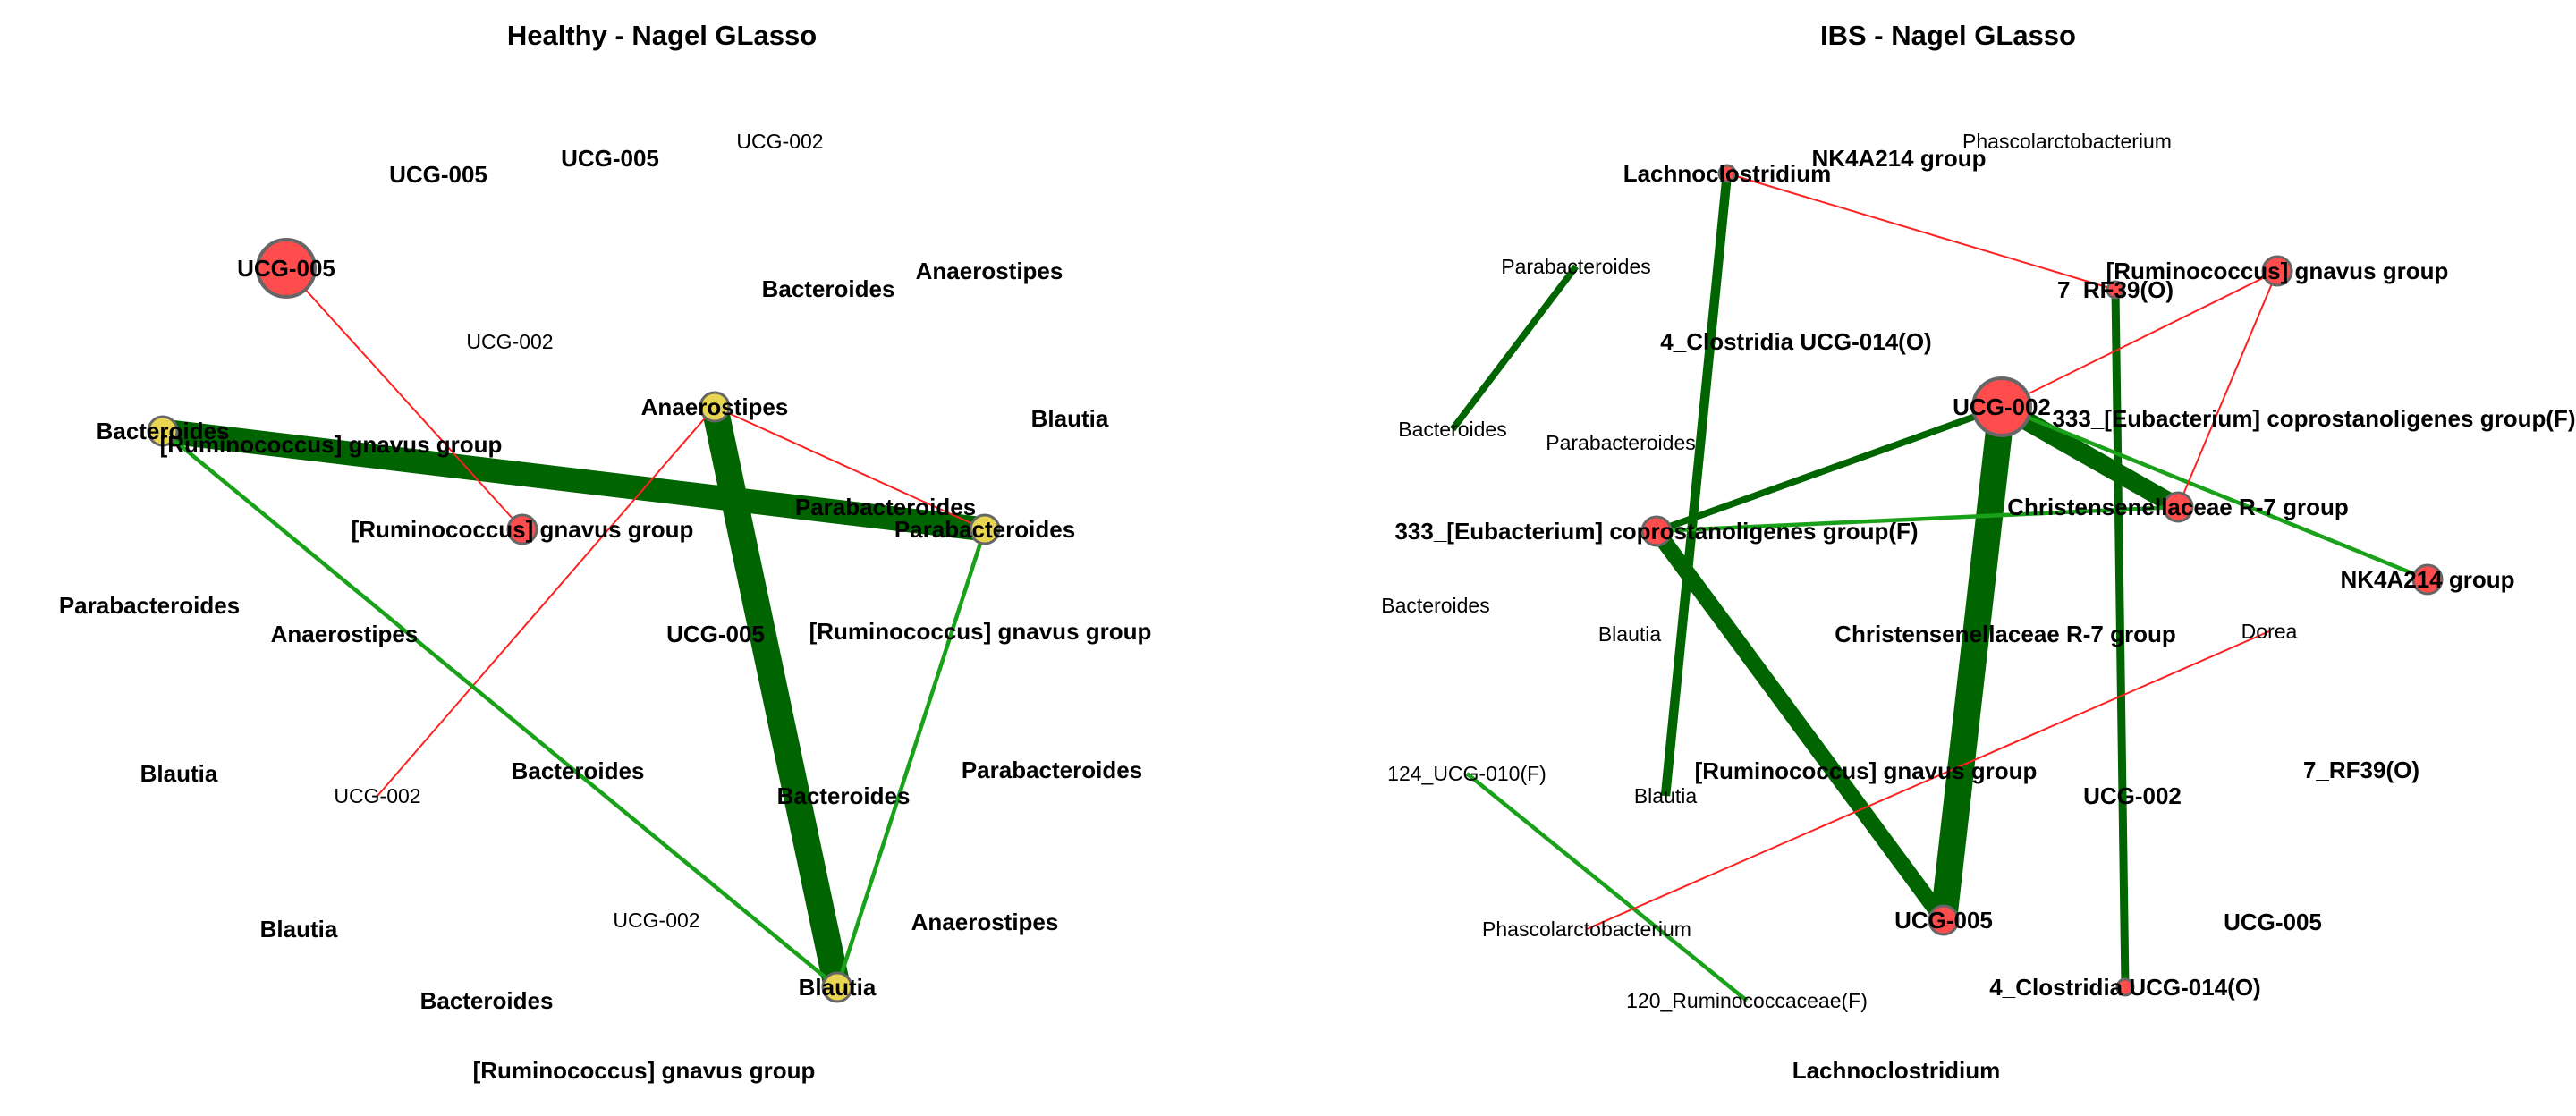  What do you see at coordinates (1466, 773) in the screenshot?
I see `taxon-label: 124_UCG-010(F)` at bounding box center [1466, 773].